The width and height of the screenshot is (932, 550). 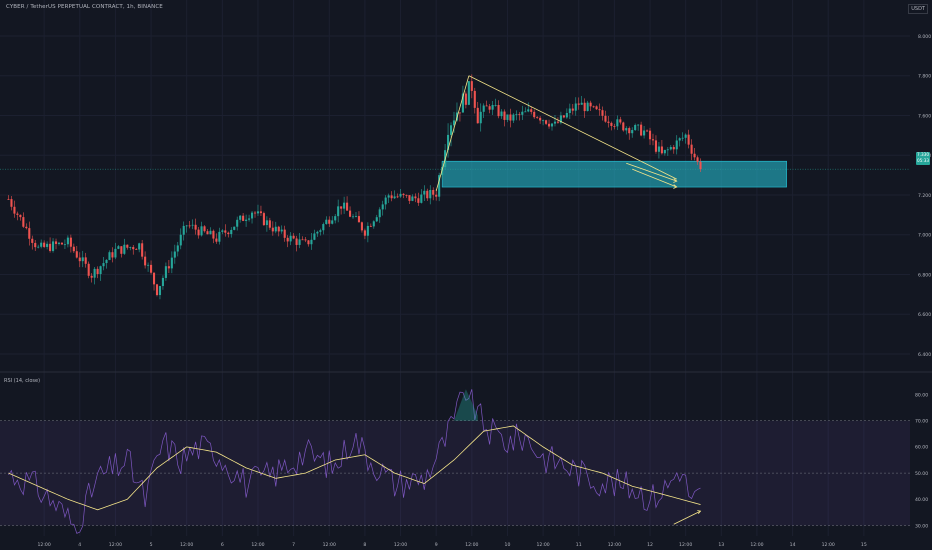 What do you see at coordinates (354, 468) in the screenshot?
I see `rsi-ma-line` at bounding box center [354, 468].